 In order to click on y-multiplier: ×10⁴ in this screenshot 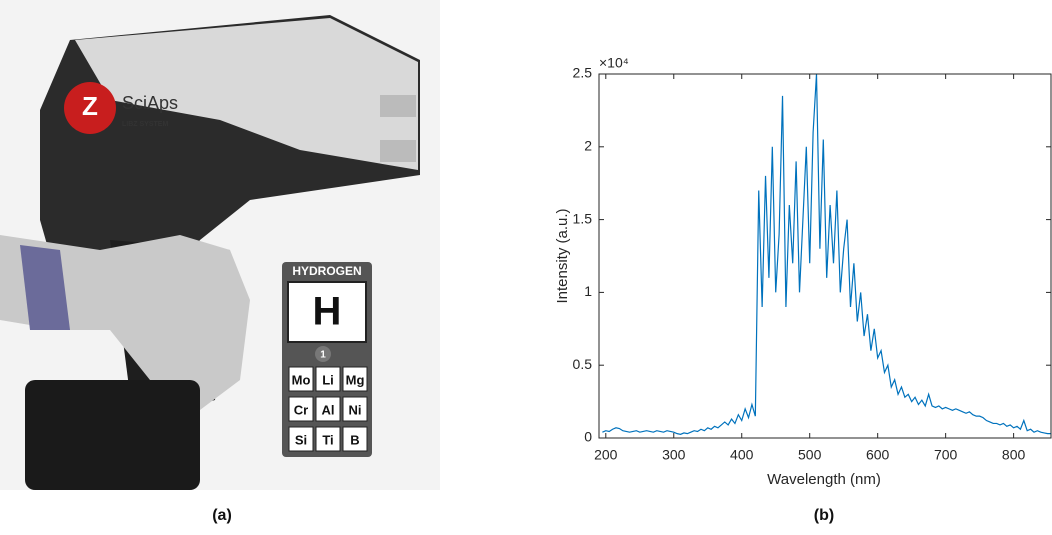, I will do `click(614, 63)`.